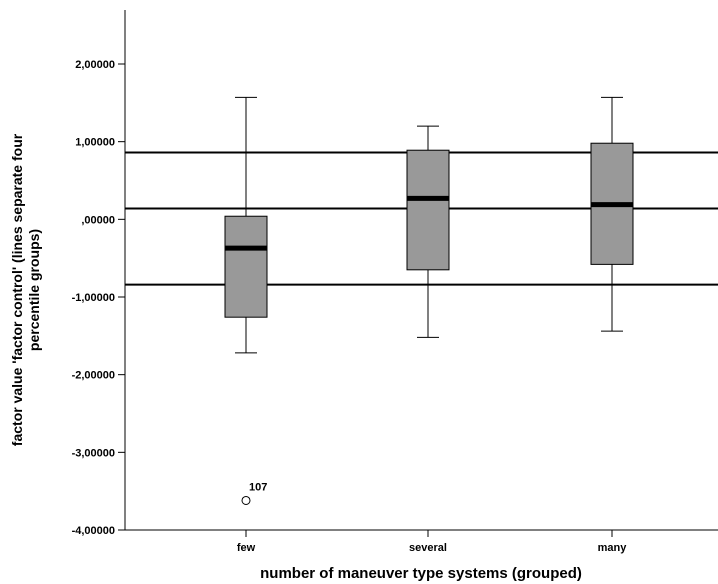  I want to click on box-several, so click(428, 231).